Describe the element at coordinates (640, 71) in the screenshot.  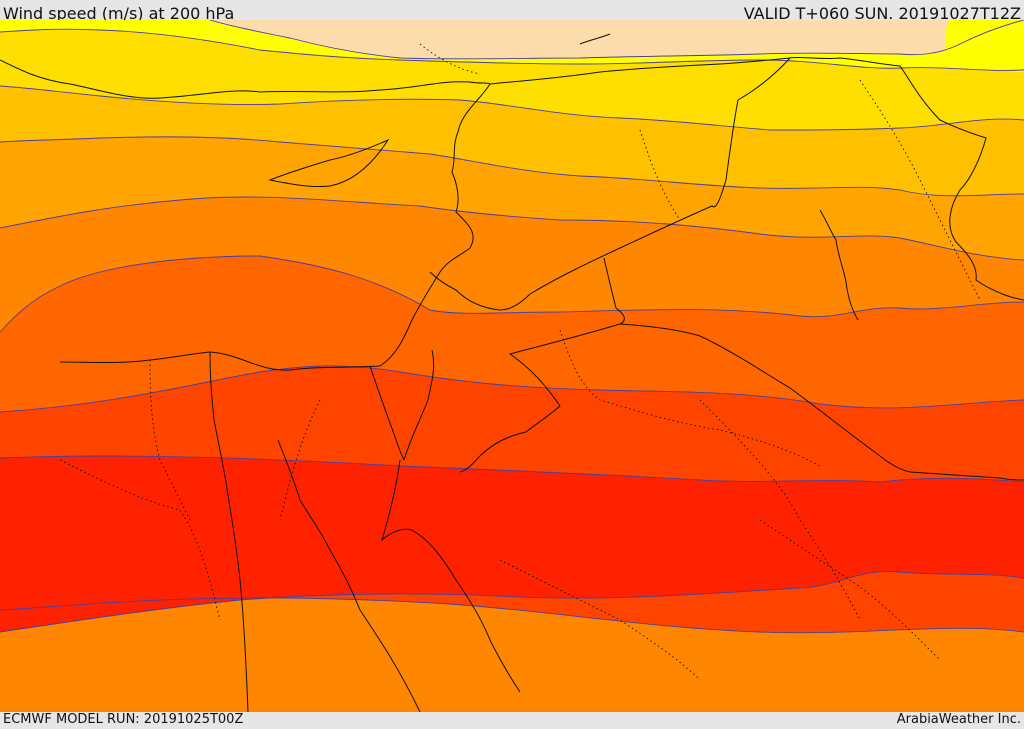
I see `border-turkey-syria` at that location.